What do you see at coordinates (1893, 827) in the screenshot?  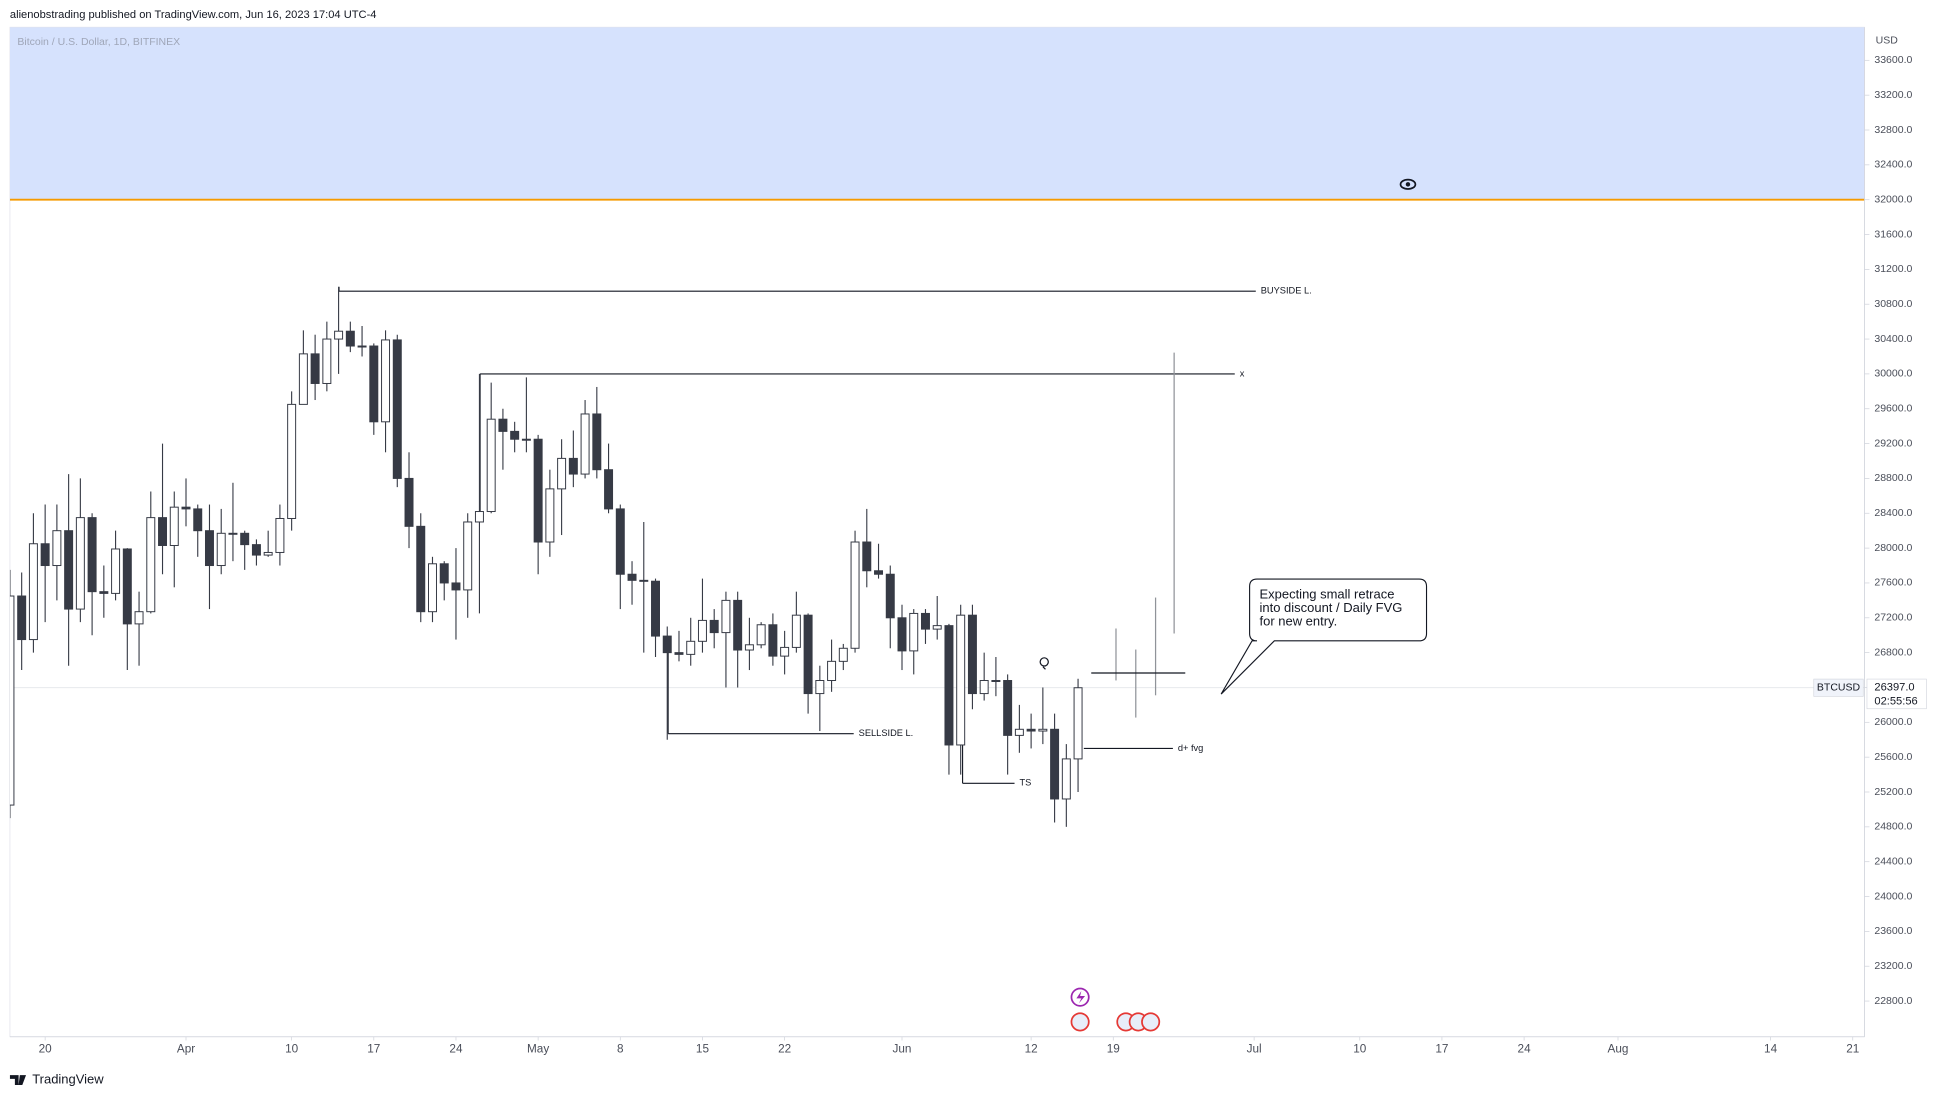 I see `y-tick-label: 24800.0` at bounding box center [1893, 827].